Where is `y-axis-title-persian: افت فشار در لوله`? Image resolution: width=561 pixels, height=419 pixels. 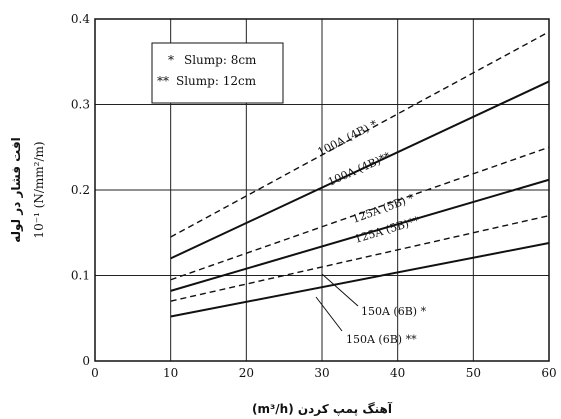 y-axis-title-persian: افت فشار در لوله is located at coordinates (16, 190).